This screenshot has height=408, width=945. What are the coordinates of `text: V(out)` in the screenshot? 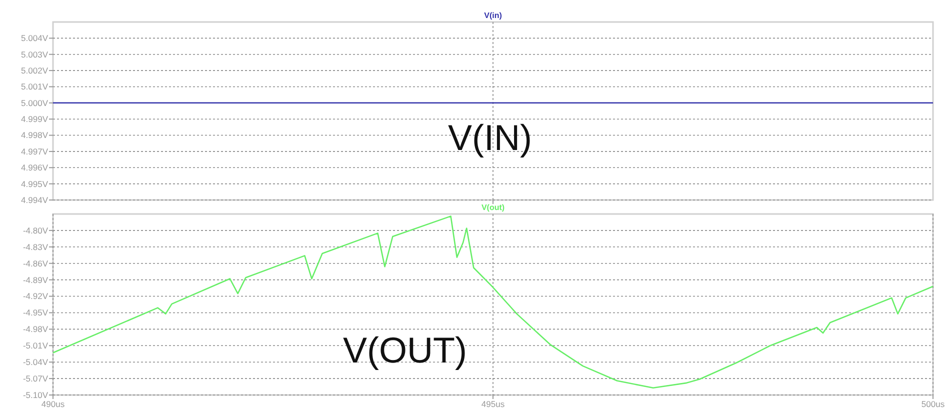 It's located at (493, 207).